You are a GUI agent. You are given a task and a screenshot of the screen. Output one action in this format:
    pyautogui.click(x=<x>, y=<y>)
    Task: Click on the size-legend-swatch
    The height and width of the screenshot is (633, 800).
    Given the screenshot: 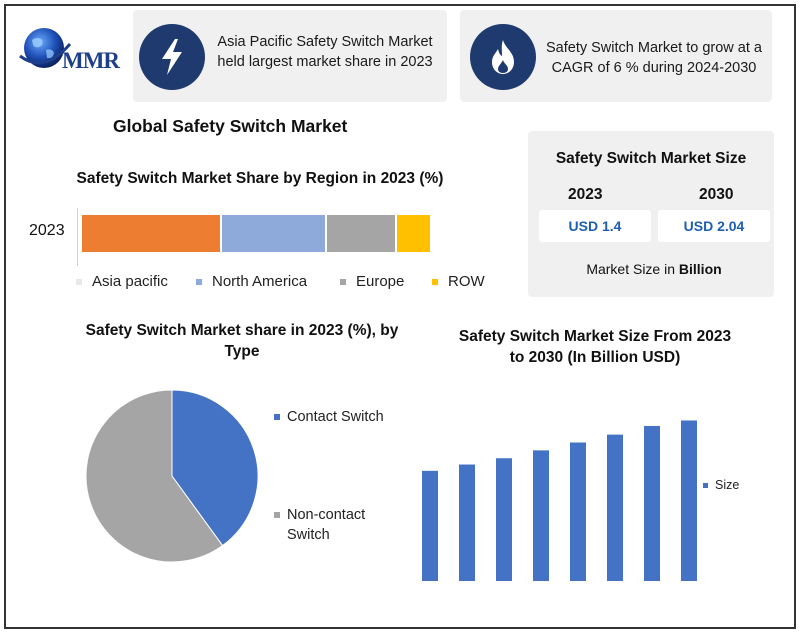 What is the action you would take?
    pyautogui.click(x=705, y=486)
    